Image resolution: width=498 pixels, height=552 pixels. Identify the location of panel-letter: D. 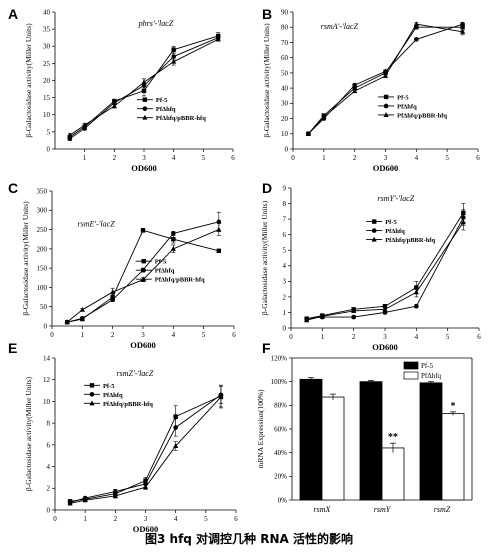
(267, 188).